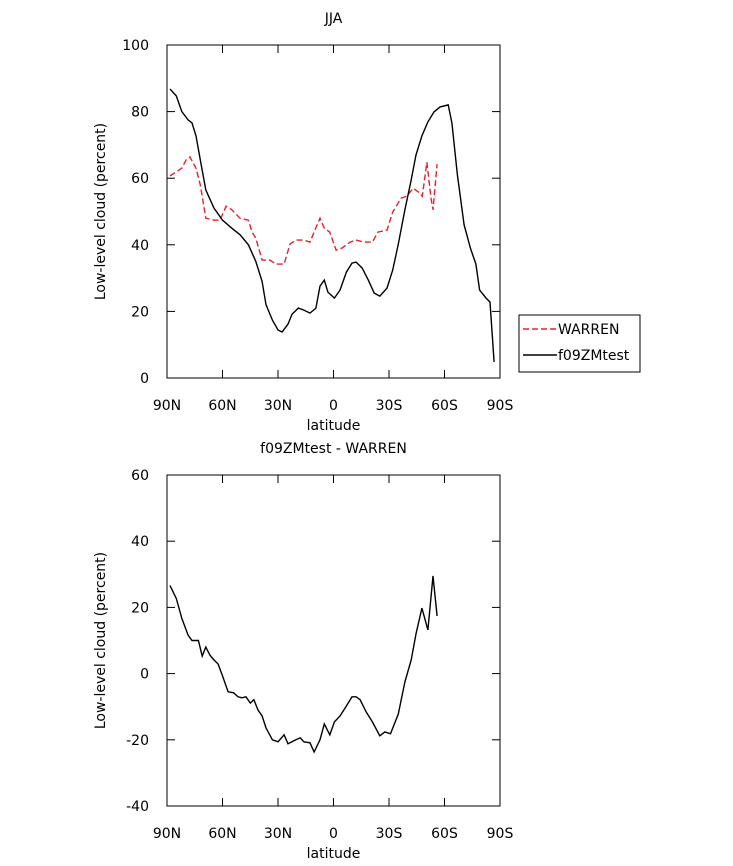 This screenshot has width=733, height=866. What do you see at coordinates (140, 113) in the screenshot?
I see `y-tick-label: 80` at bounding box center [140, 113].